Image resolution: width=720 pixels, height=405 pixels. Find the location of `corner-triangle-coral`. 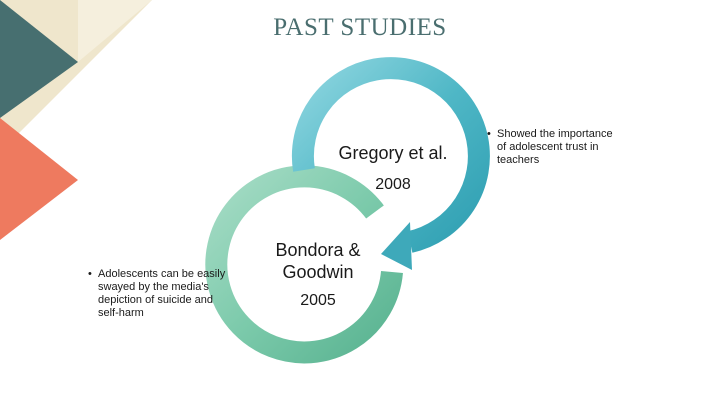

corner-triangle-coral is located at coordinates (39, 179).